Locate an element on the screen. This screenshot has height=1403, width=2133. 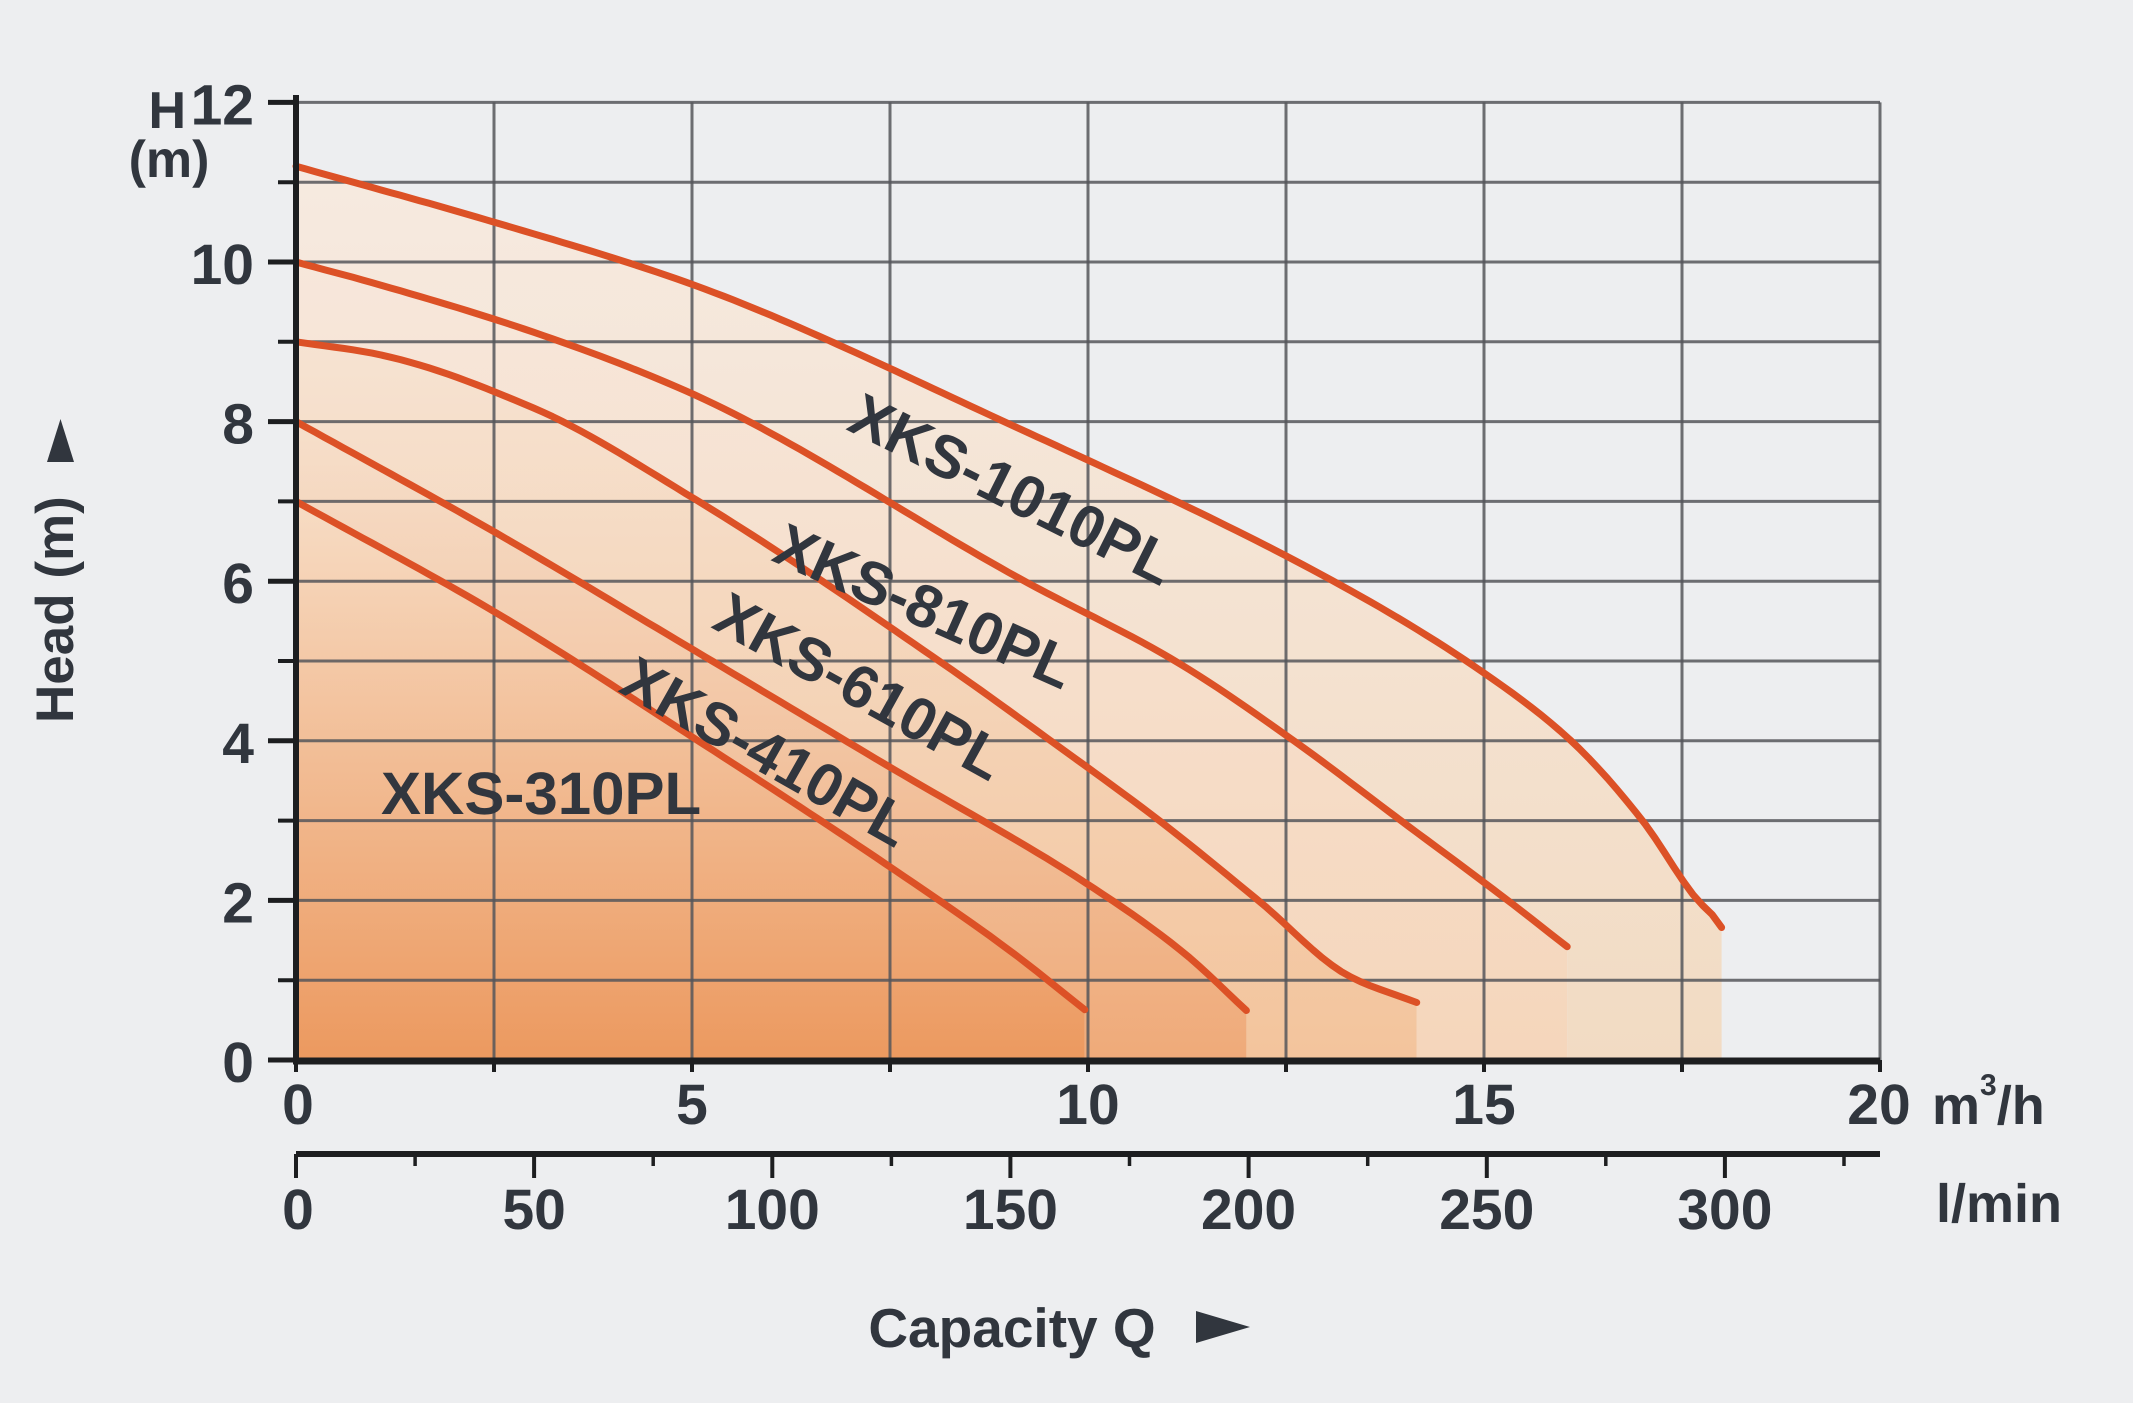
svg-text: 12 is located at coordinates (222, 105).